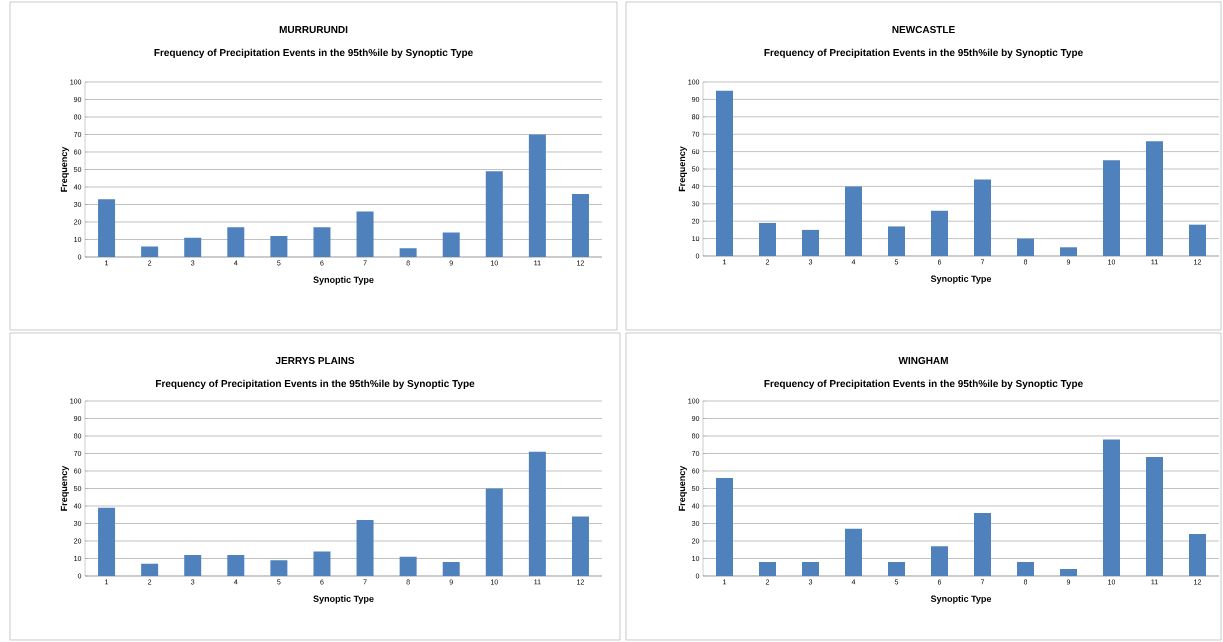 This screenshot has height=642, width=1223. I want to click on chart-title: JERRYS PLAINS, so click(315, 361).